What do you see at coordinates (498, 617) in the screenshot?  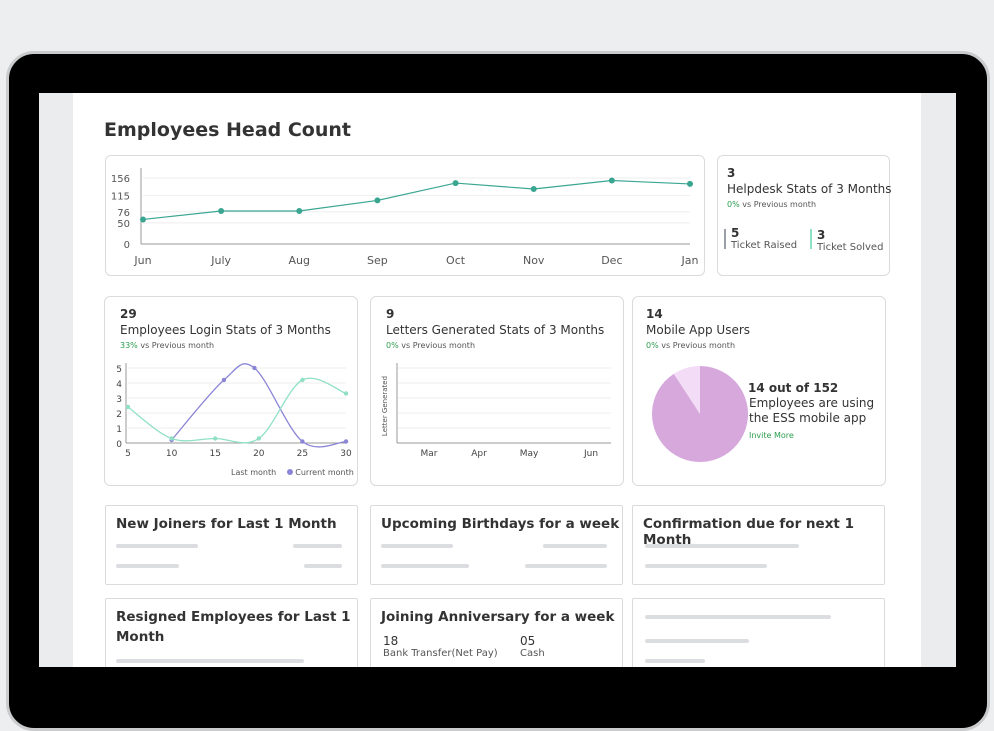 I see `anniversary-title: Joining Anniversary for a week` at bounding box center [498, 617].